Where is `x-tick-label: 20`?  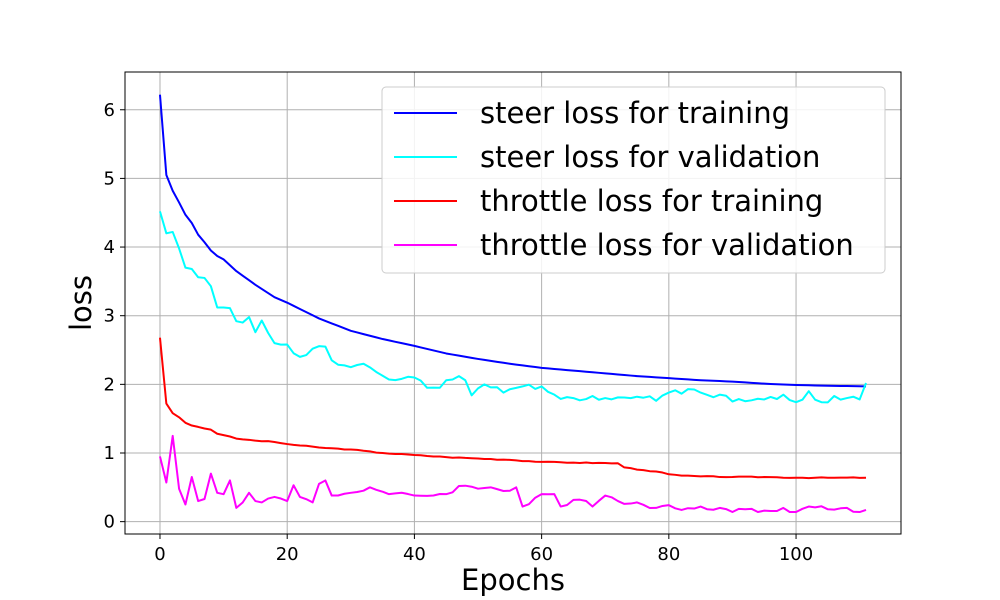
x-tick-label: 20 is located at coordinates (287, 554).